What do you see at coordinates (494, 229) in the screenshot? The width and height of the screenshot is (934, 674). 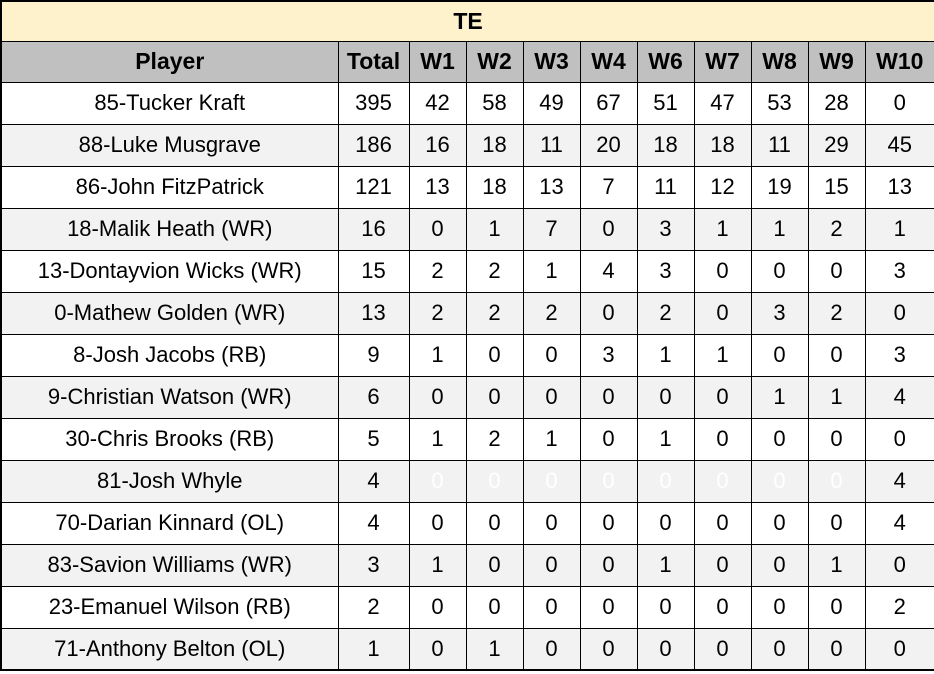 I see `week-cell-w2: 1` at bounding box center [494, 229].